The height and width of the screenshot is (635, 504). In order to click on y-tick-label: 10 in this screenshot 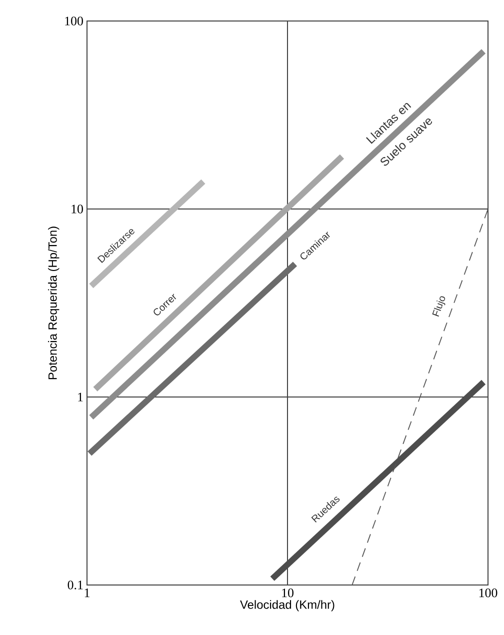, I will do `click(77, 209)`.